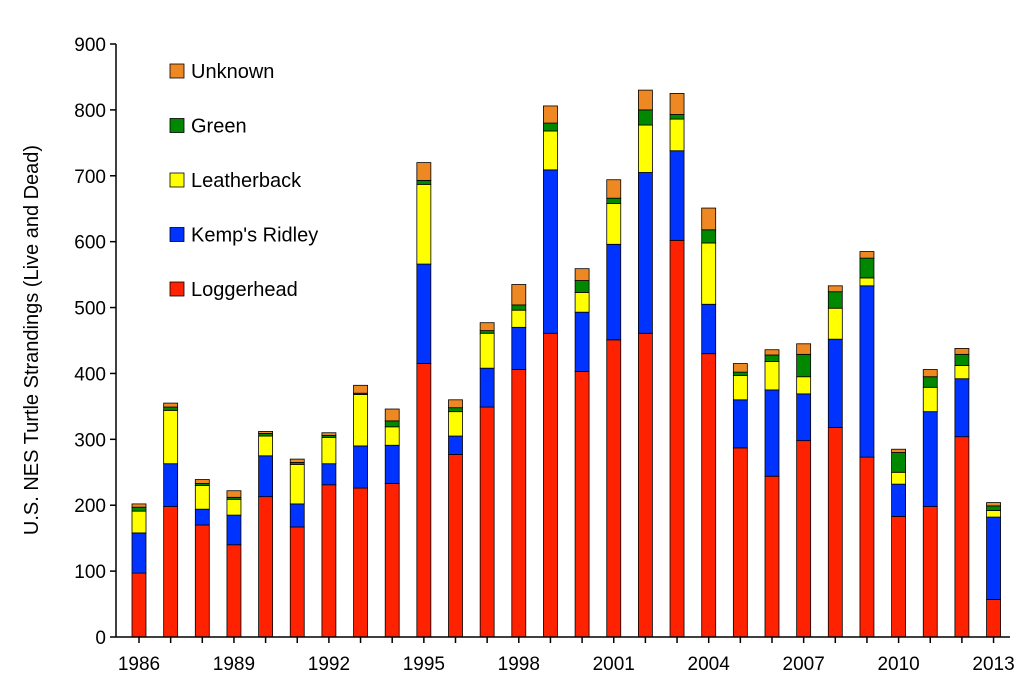  What do you see at coordinates (202, 481) in the screenshot?
I see `bar-segment-1988-s4` at bounding box center [202, 481].